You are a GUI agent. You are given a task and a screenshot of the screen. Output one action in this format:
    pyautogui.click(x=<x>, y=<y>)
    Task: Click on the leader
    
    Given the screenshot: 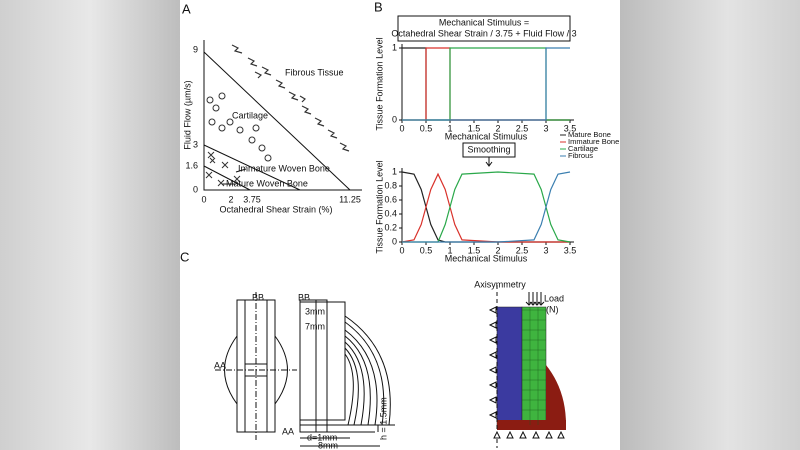 What is the action you would take?
    pyautogui.click(x=241, y=170)
    